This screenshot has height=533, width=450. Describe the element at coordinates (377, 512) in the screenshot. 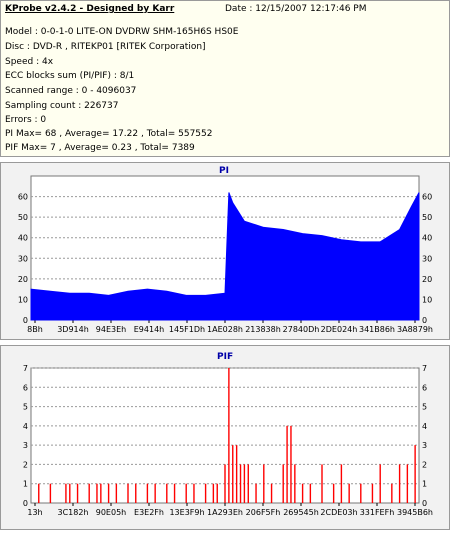

I see `pif-xtick-label: 331FEFh` at that location.